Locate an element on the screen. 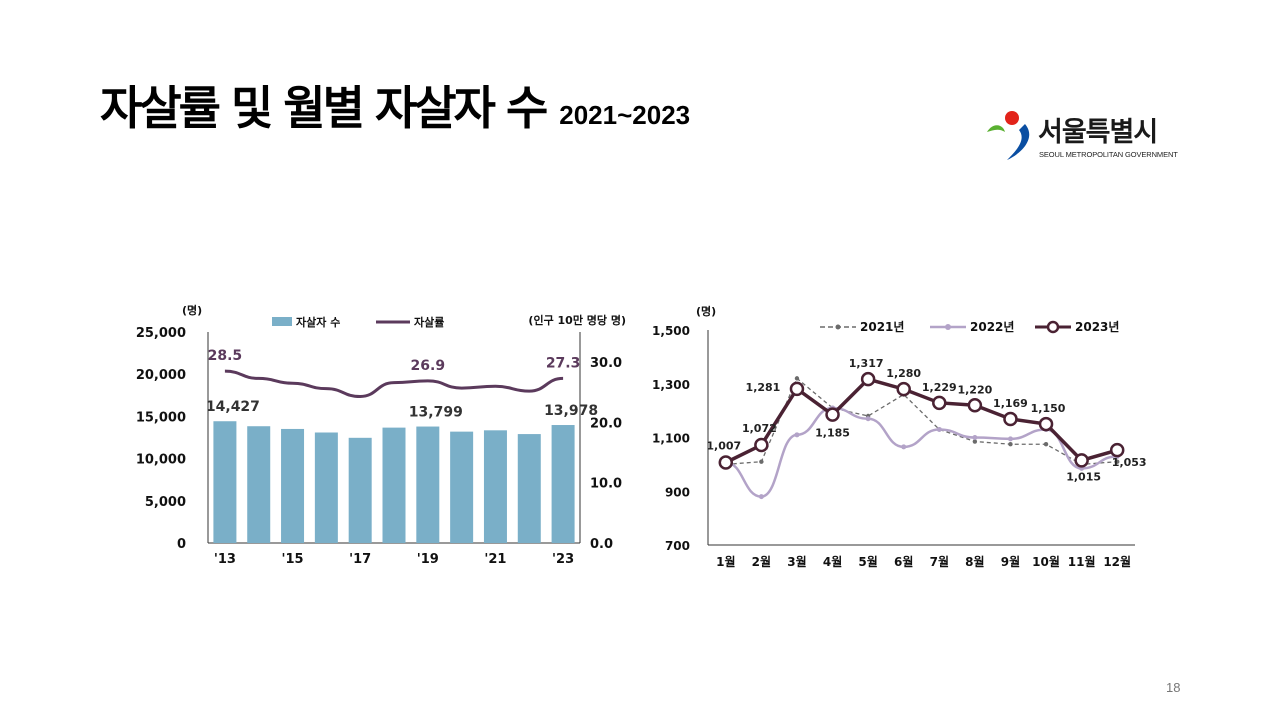 This screenshot has width=1280, height=720. point-2022년-3월 is located at coordinates (797, 435).